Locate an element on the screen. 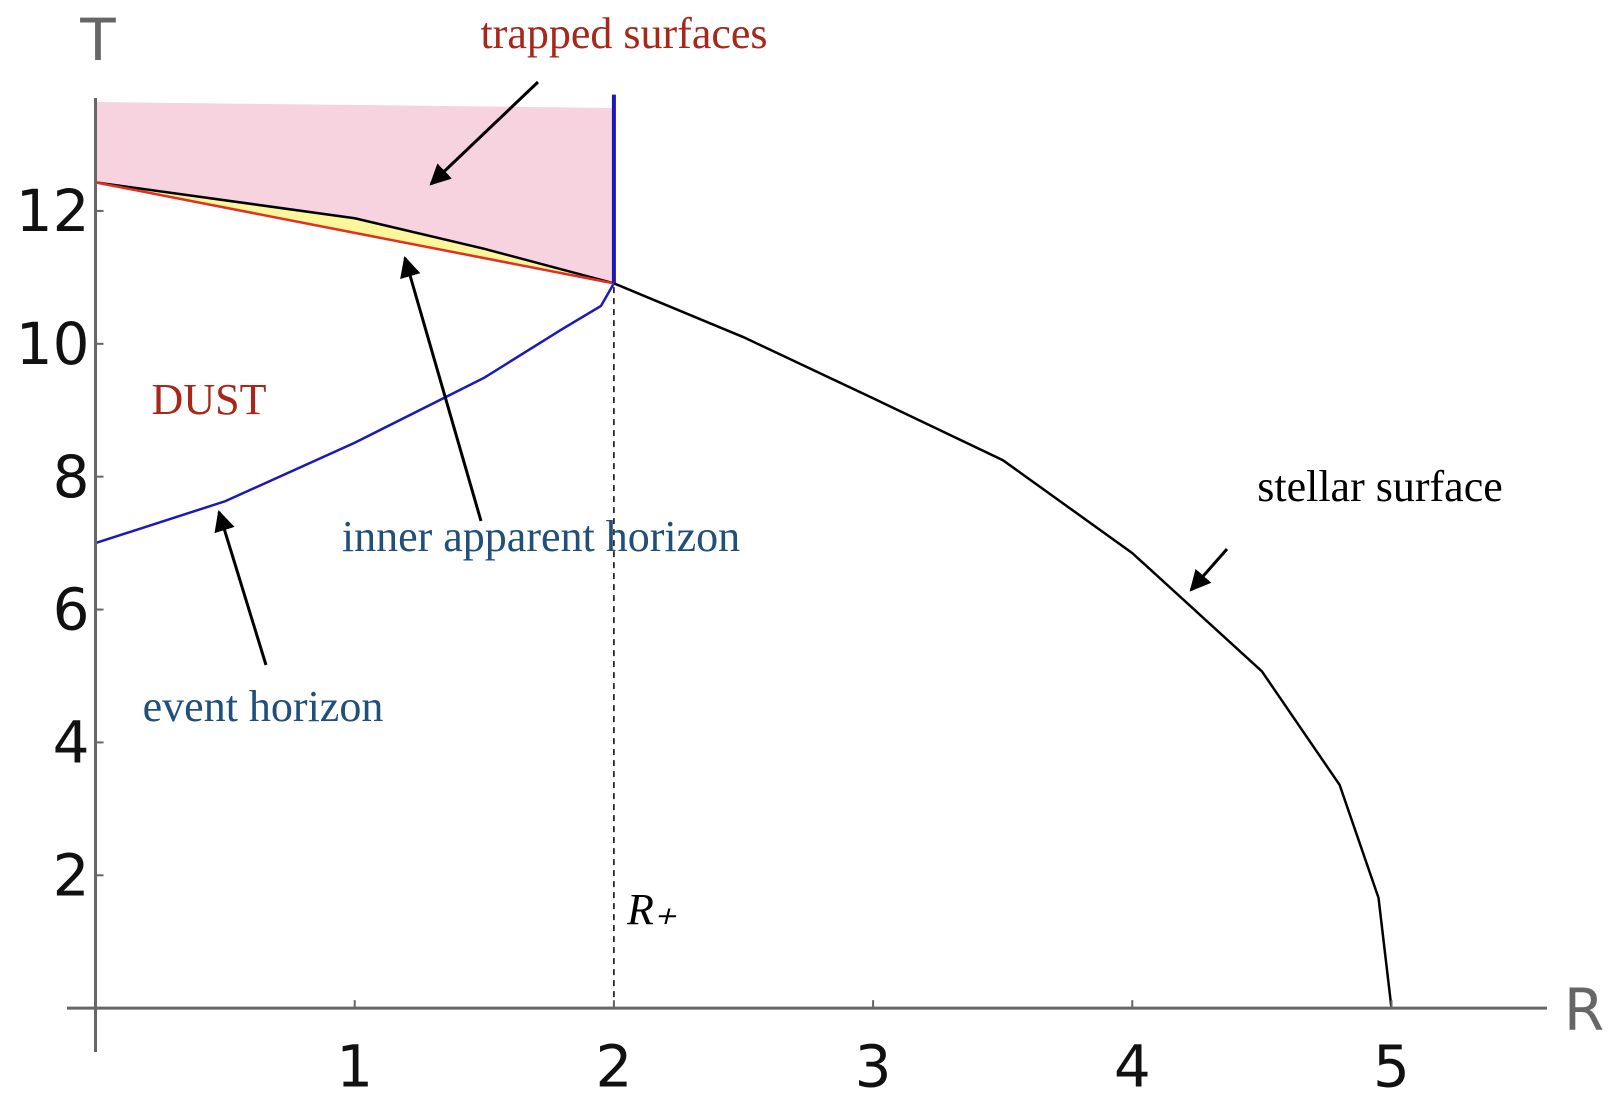 Image resolution: width=1617 pixels, height=1101 pixels. y-tick-label: 2 is located at coordinates (71, 875).